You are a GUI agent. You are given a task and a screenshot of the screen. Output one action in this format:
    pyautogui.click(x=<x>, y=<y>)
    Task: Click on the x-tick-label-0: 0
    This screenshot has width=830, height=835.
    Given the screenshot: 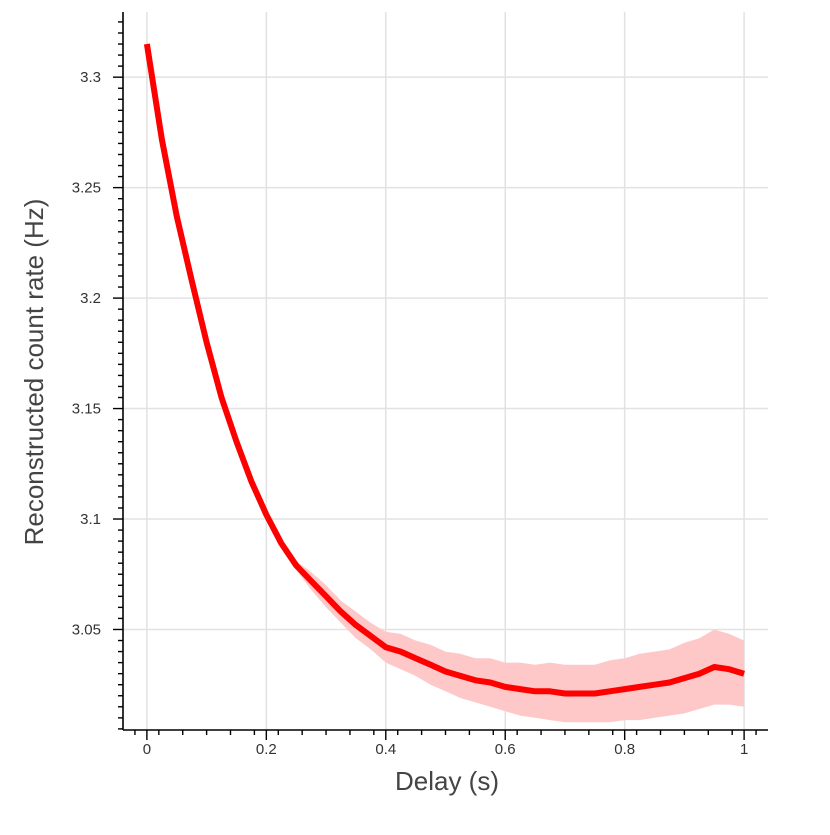 What is the action you would take?
    pyautogui.click(x=147, y=749)
    